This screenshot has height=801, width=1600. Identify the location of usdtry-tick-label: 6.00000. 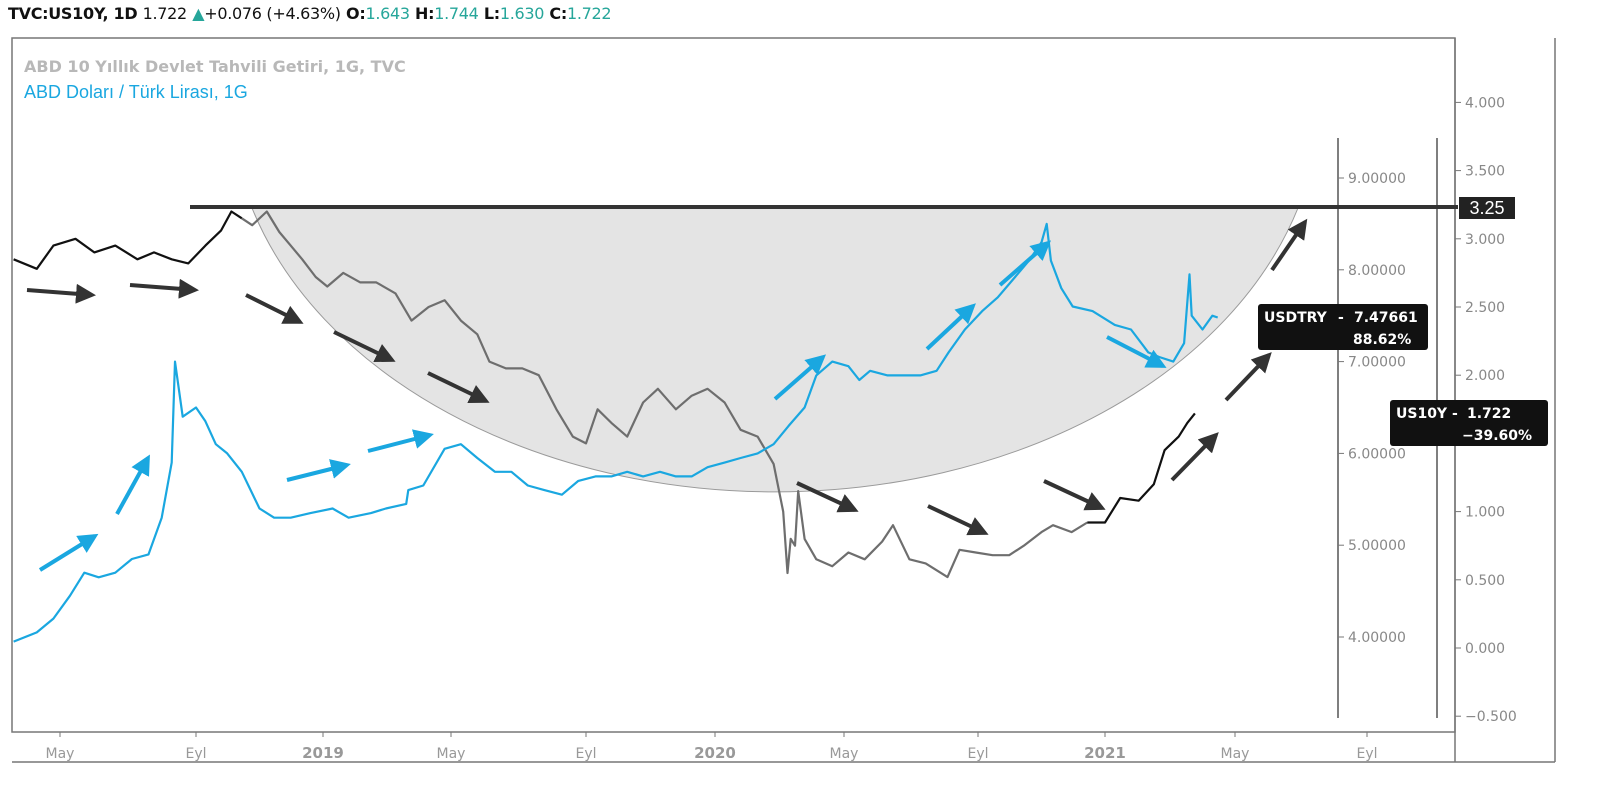
(1377, 454).